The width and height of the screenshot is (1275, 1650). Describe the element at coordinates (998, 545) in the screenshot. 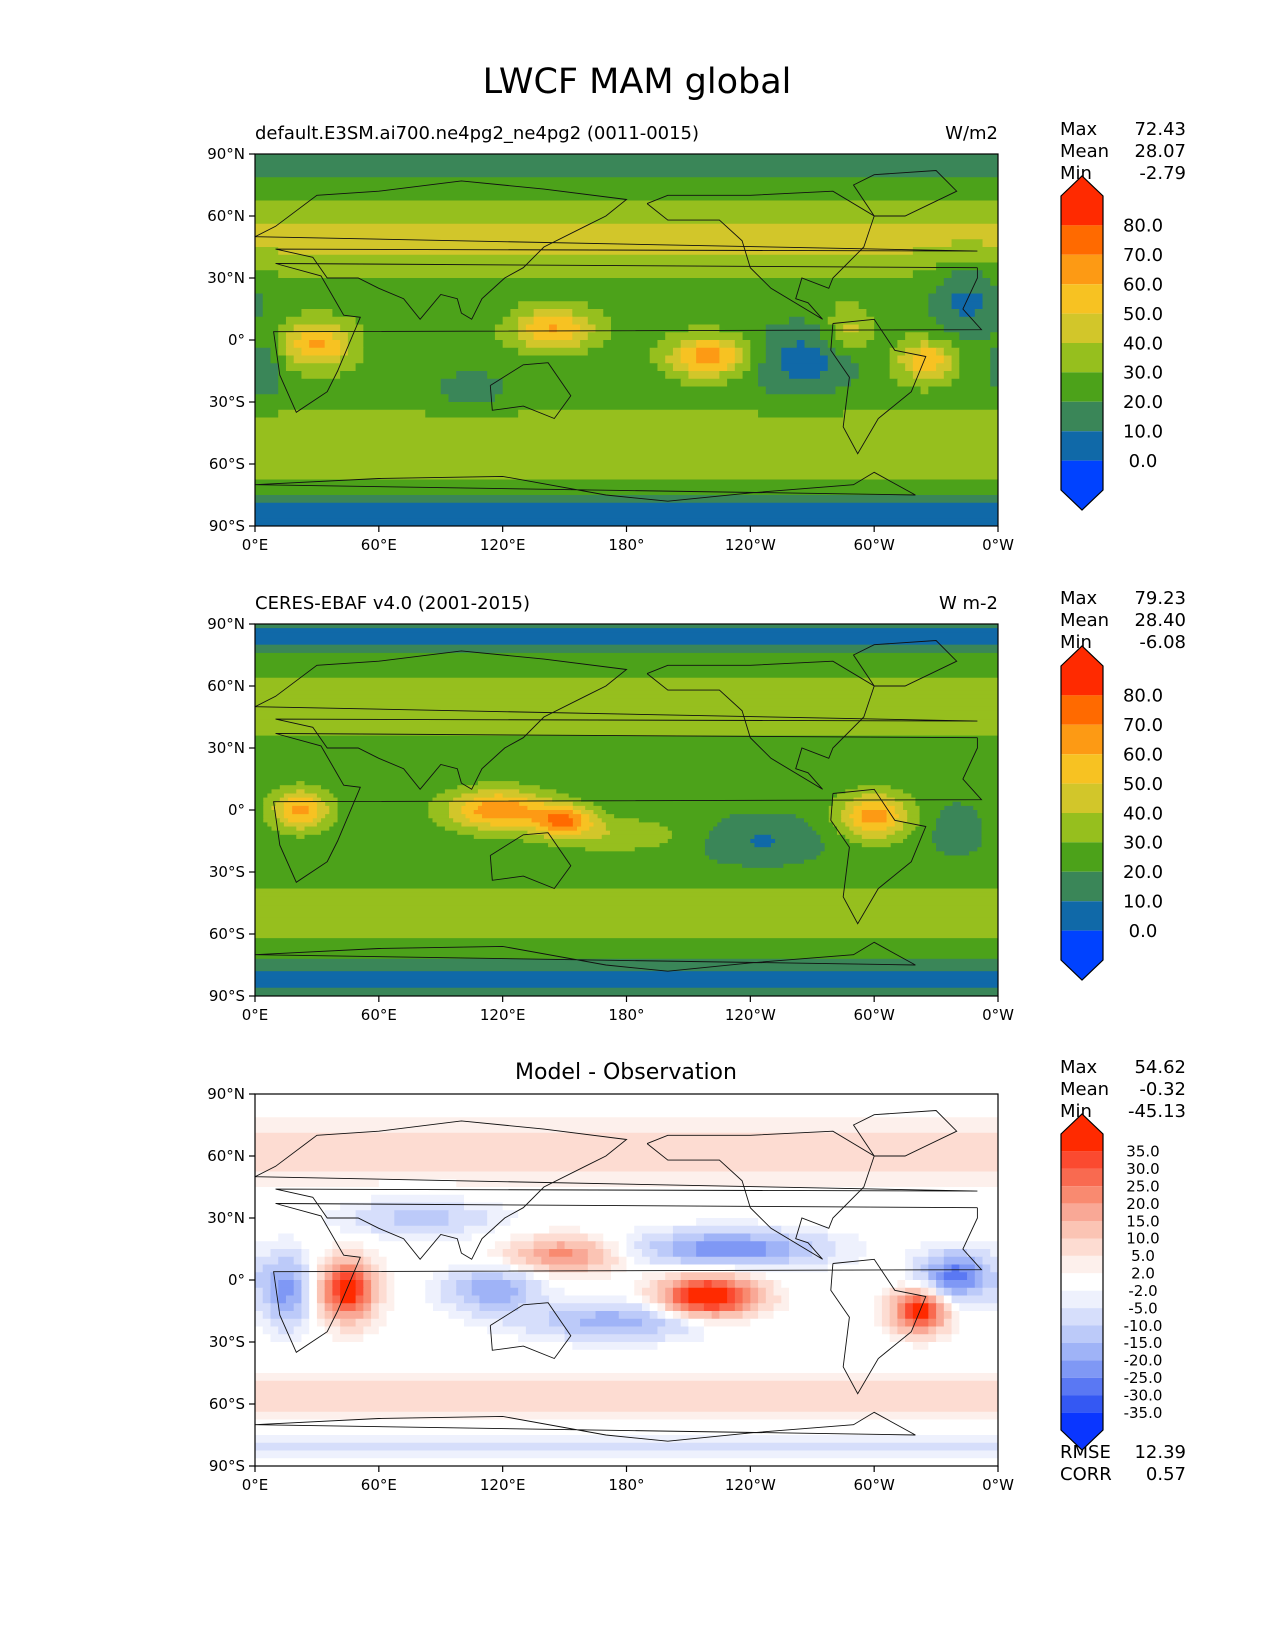

I see `lon-tick-label: 0°W` at that location.